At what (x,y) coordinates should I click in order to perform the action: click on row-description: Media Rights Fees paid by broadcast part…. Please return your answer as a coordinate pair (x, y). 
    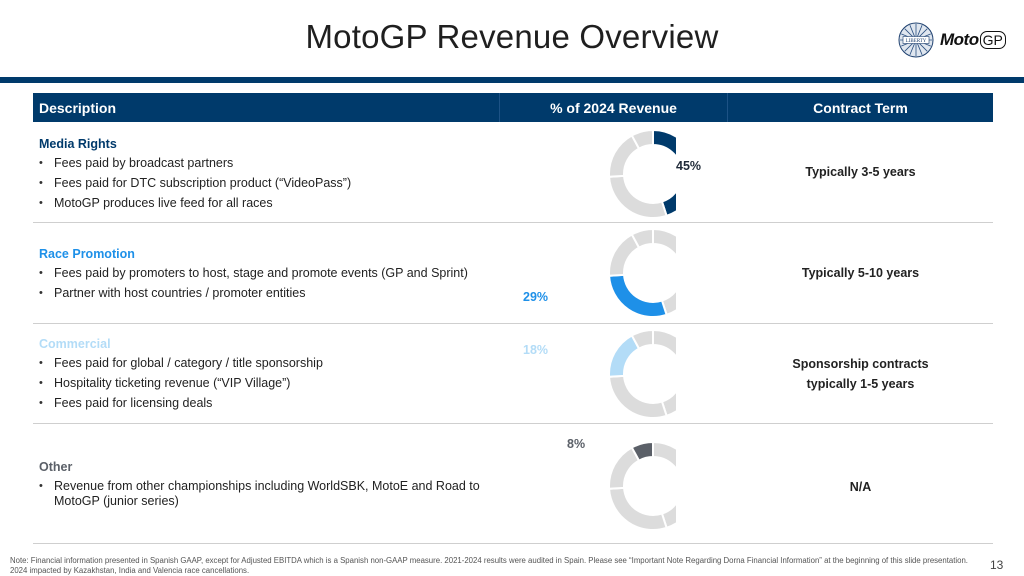
    Looking at the image, I should click on (269, 176).